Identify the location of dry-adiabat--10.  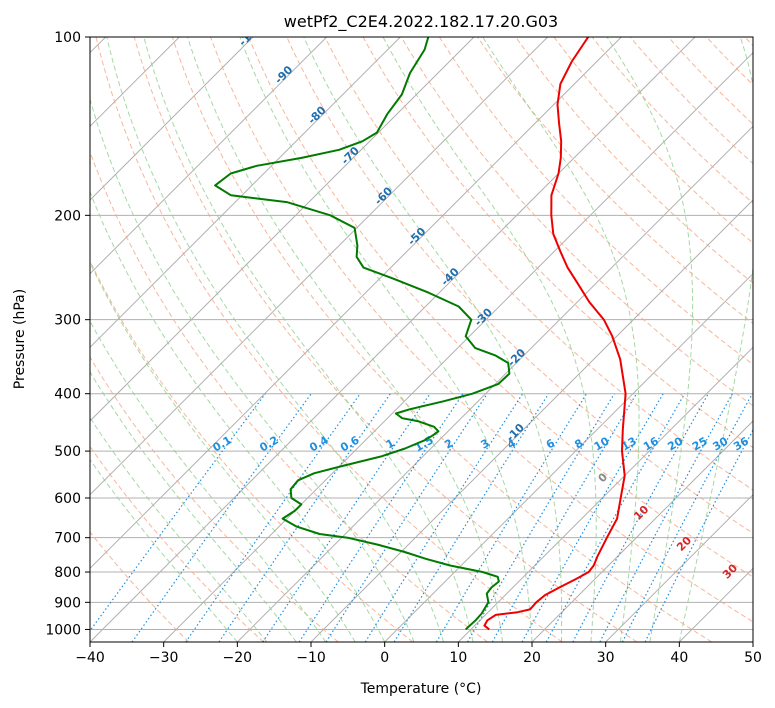
(214, 499).